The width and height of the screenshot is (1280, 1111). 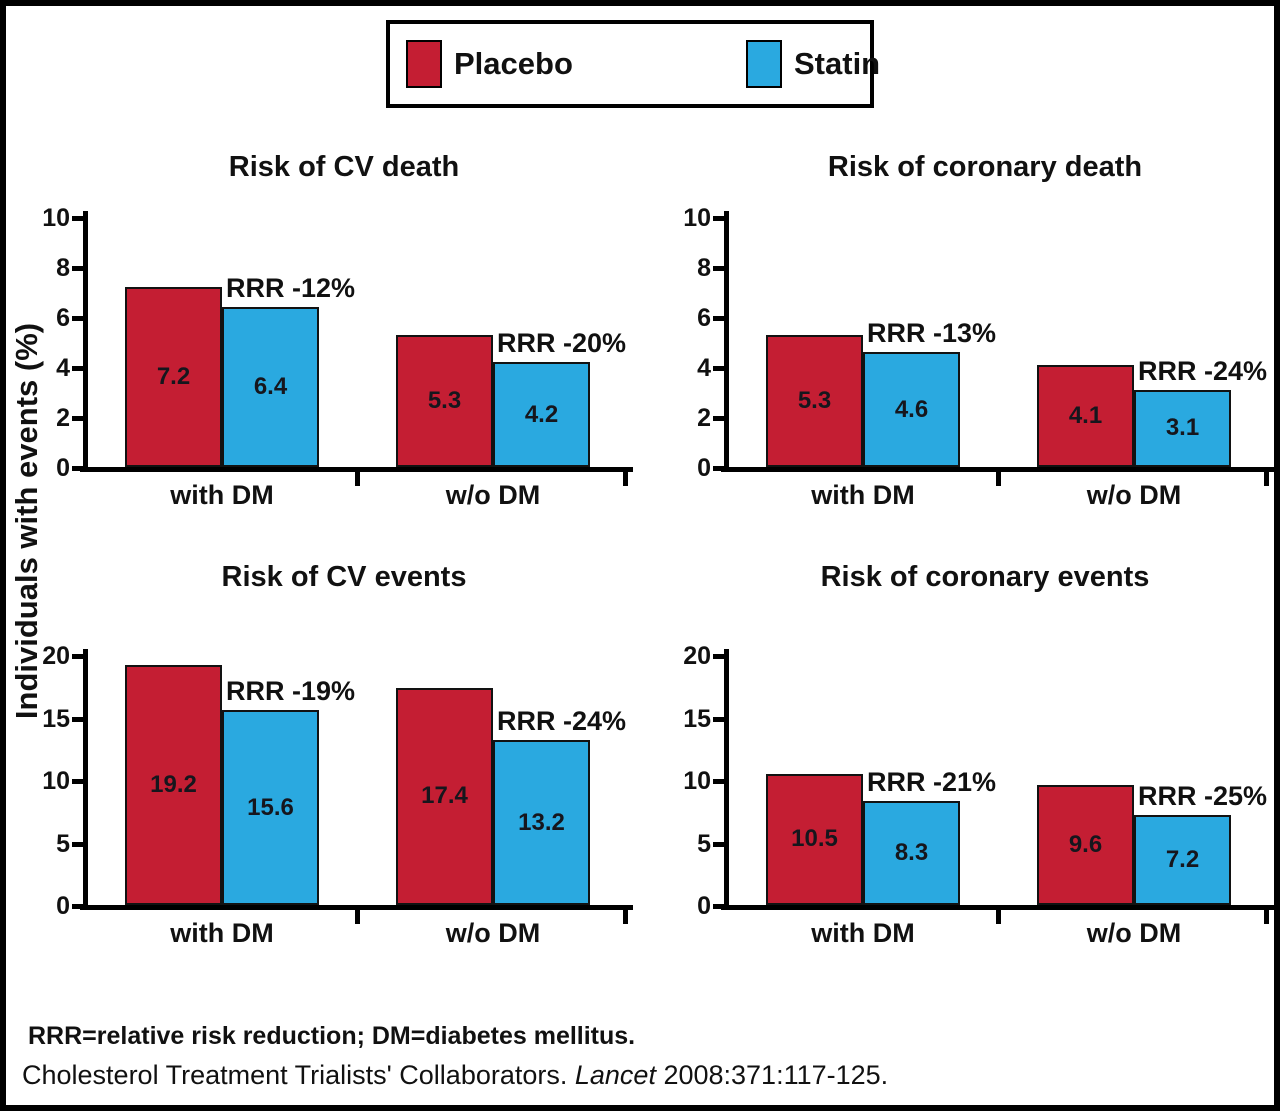 What do you see at coordinates (56, 656) in the screenshot?
I see `y-axis-tick-label: 20` at bounding box center [56, 656].